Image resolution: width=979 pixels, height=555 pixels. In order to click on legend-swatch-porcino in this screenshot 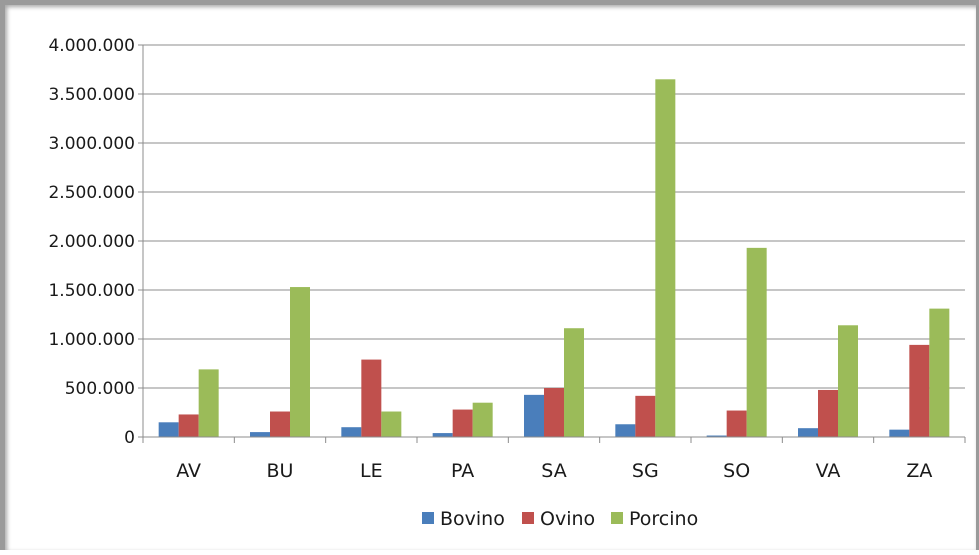, I will do `click(617, 518)`.